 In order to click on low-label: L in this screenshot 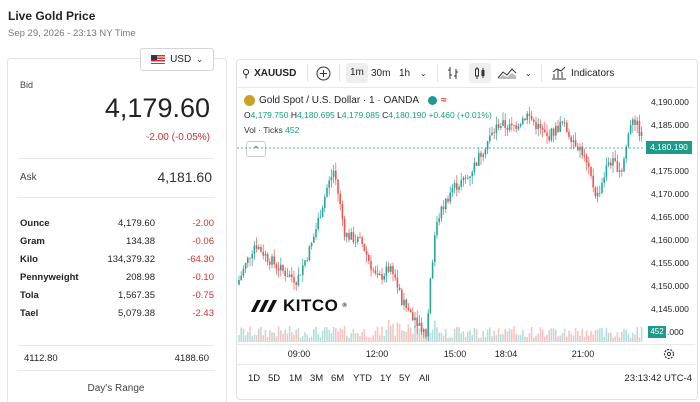, I will do `click(339, 115)`.